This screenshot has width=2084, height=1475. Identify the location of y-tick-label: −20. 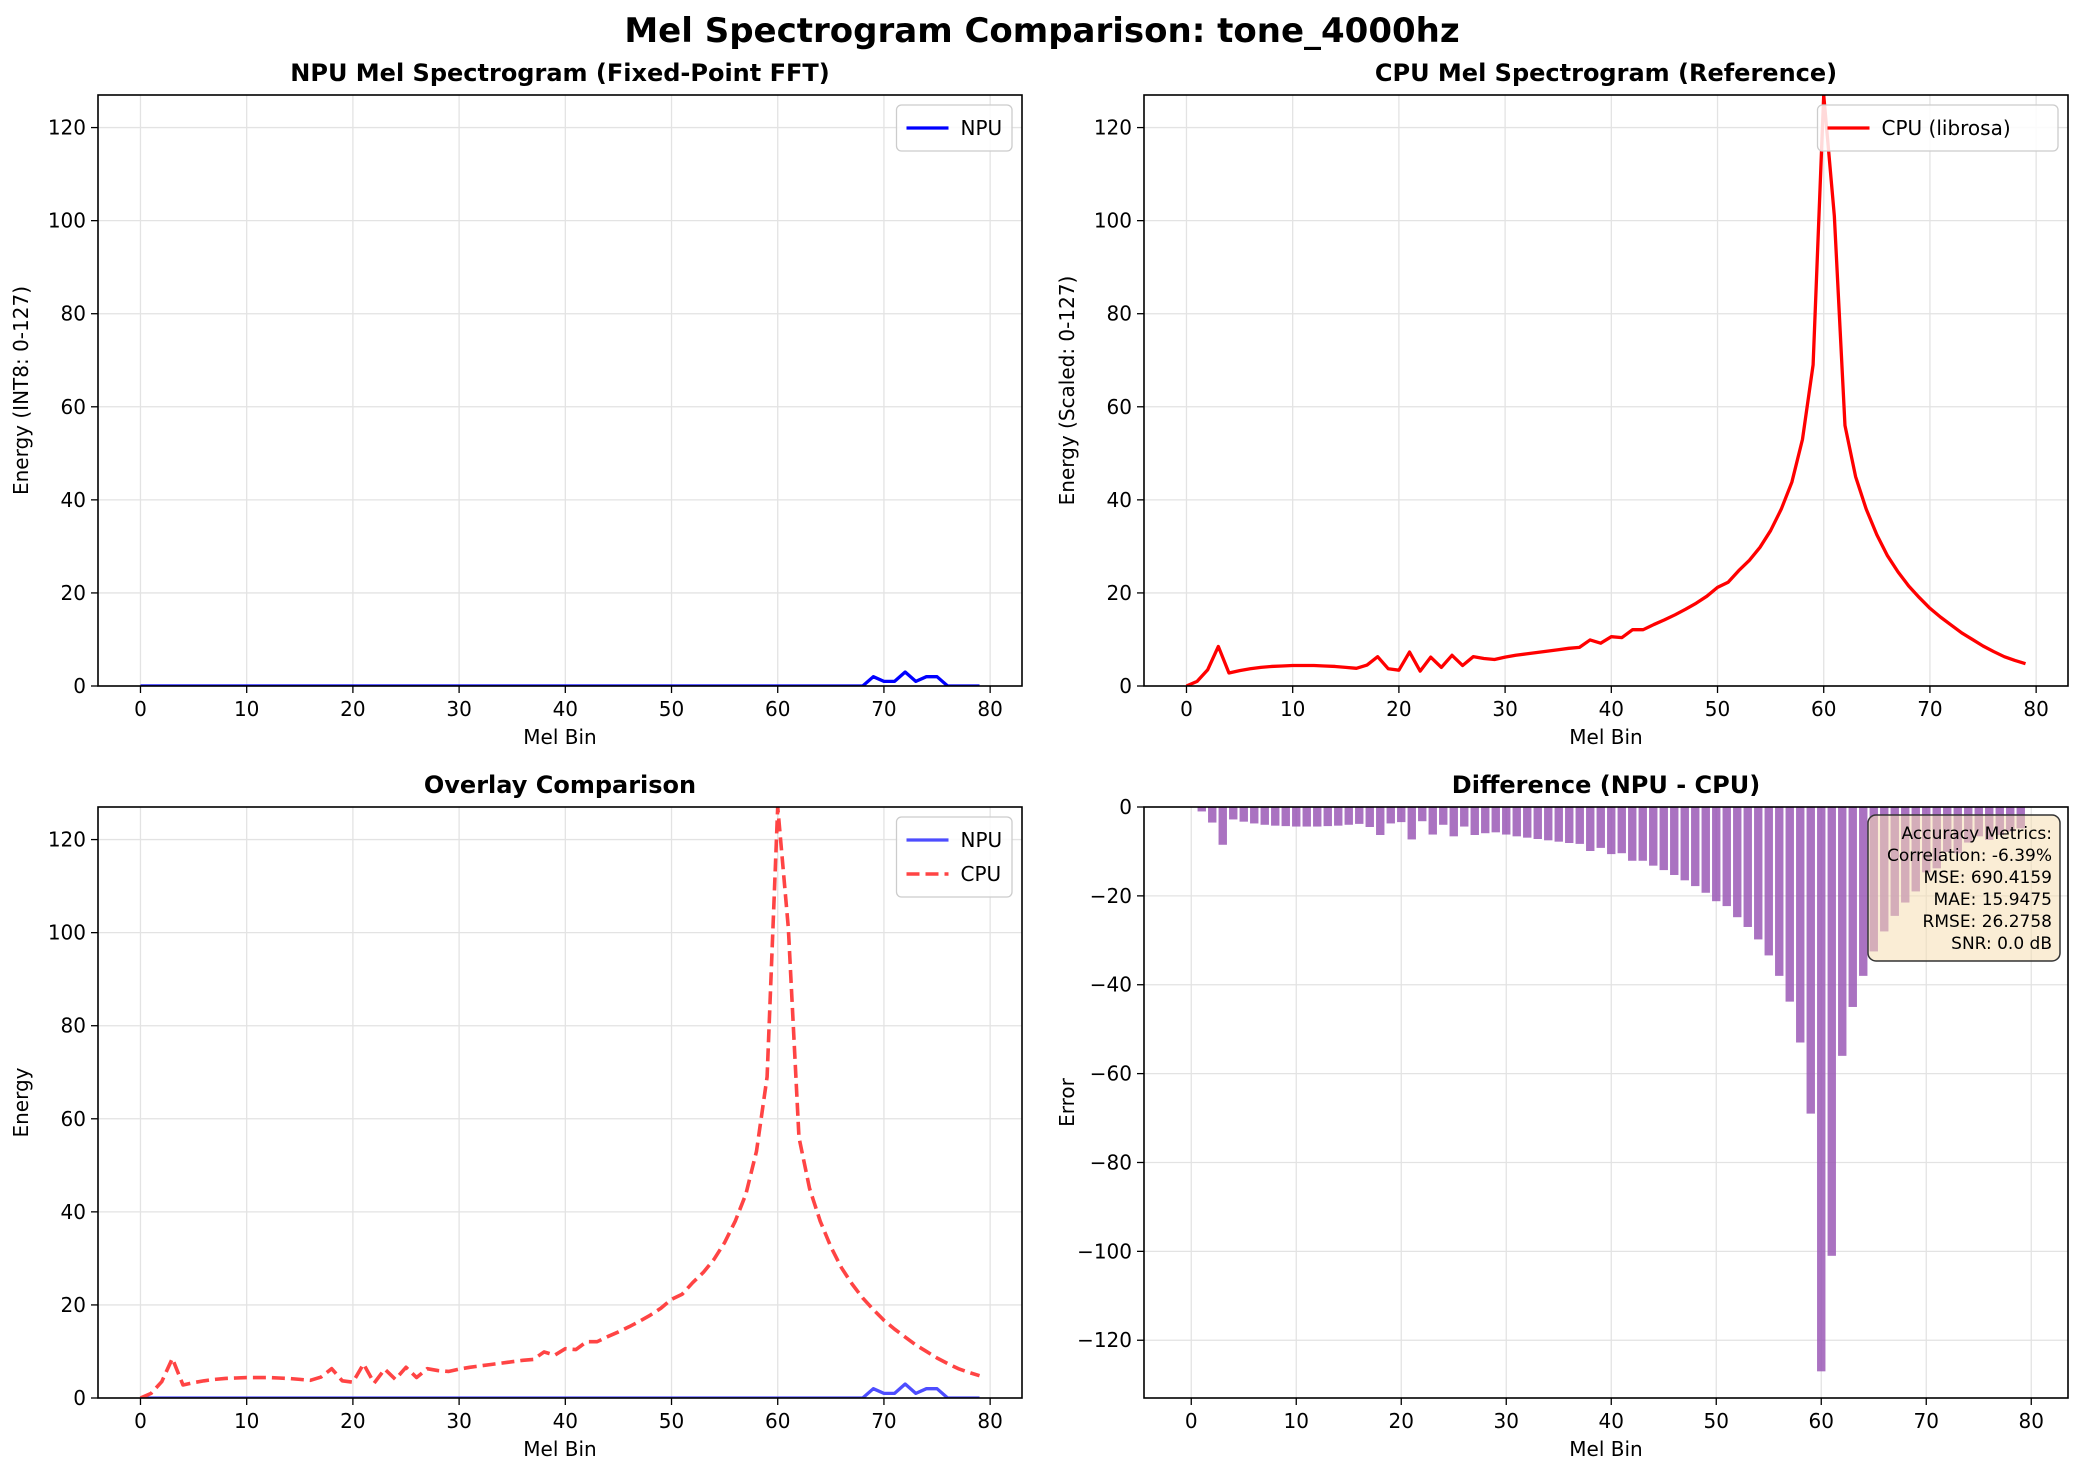
(1111, 896).